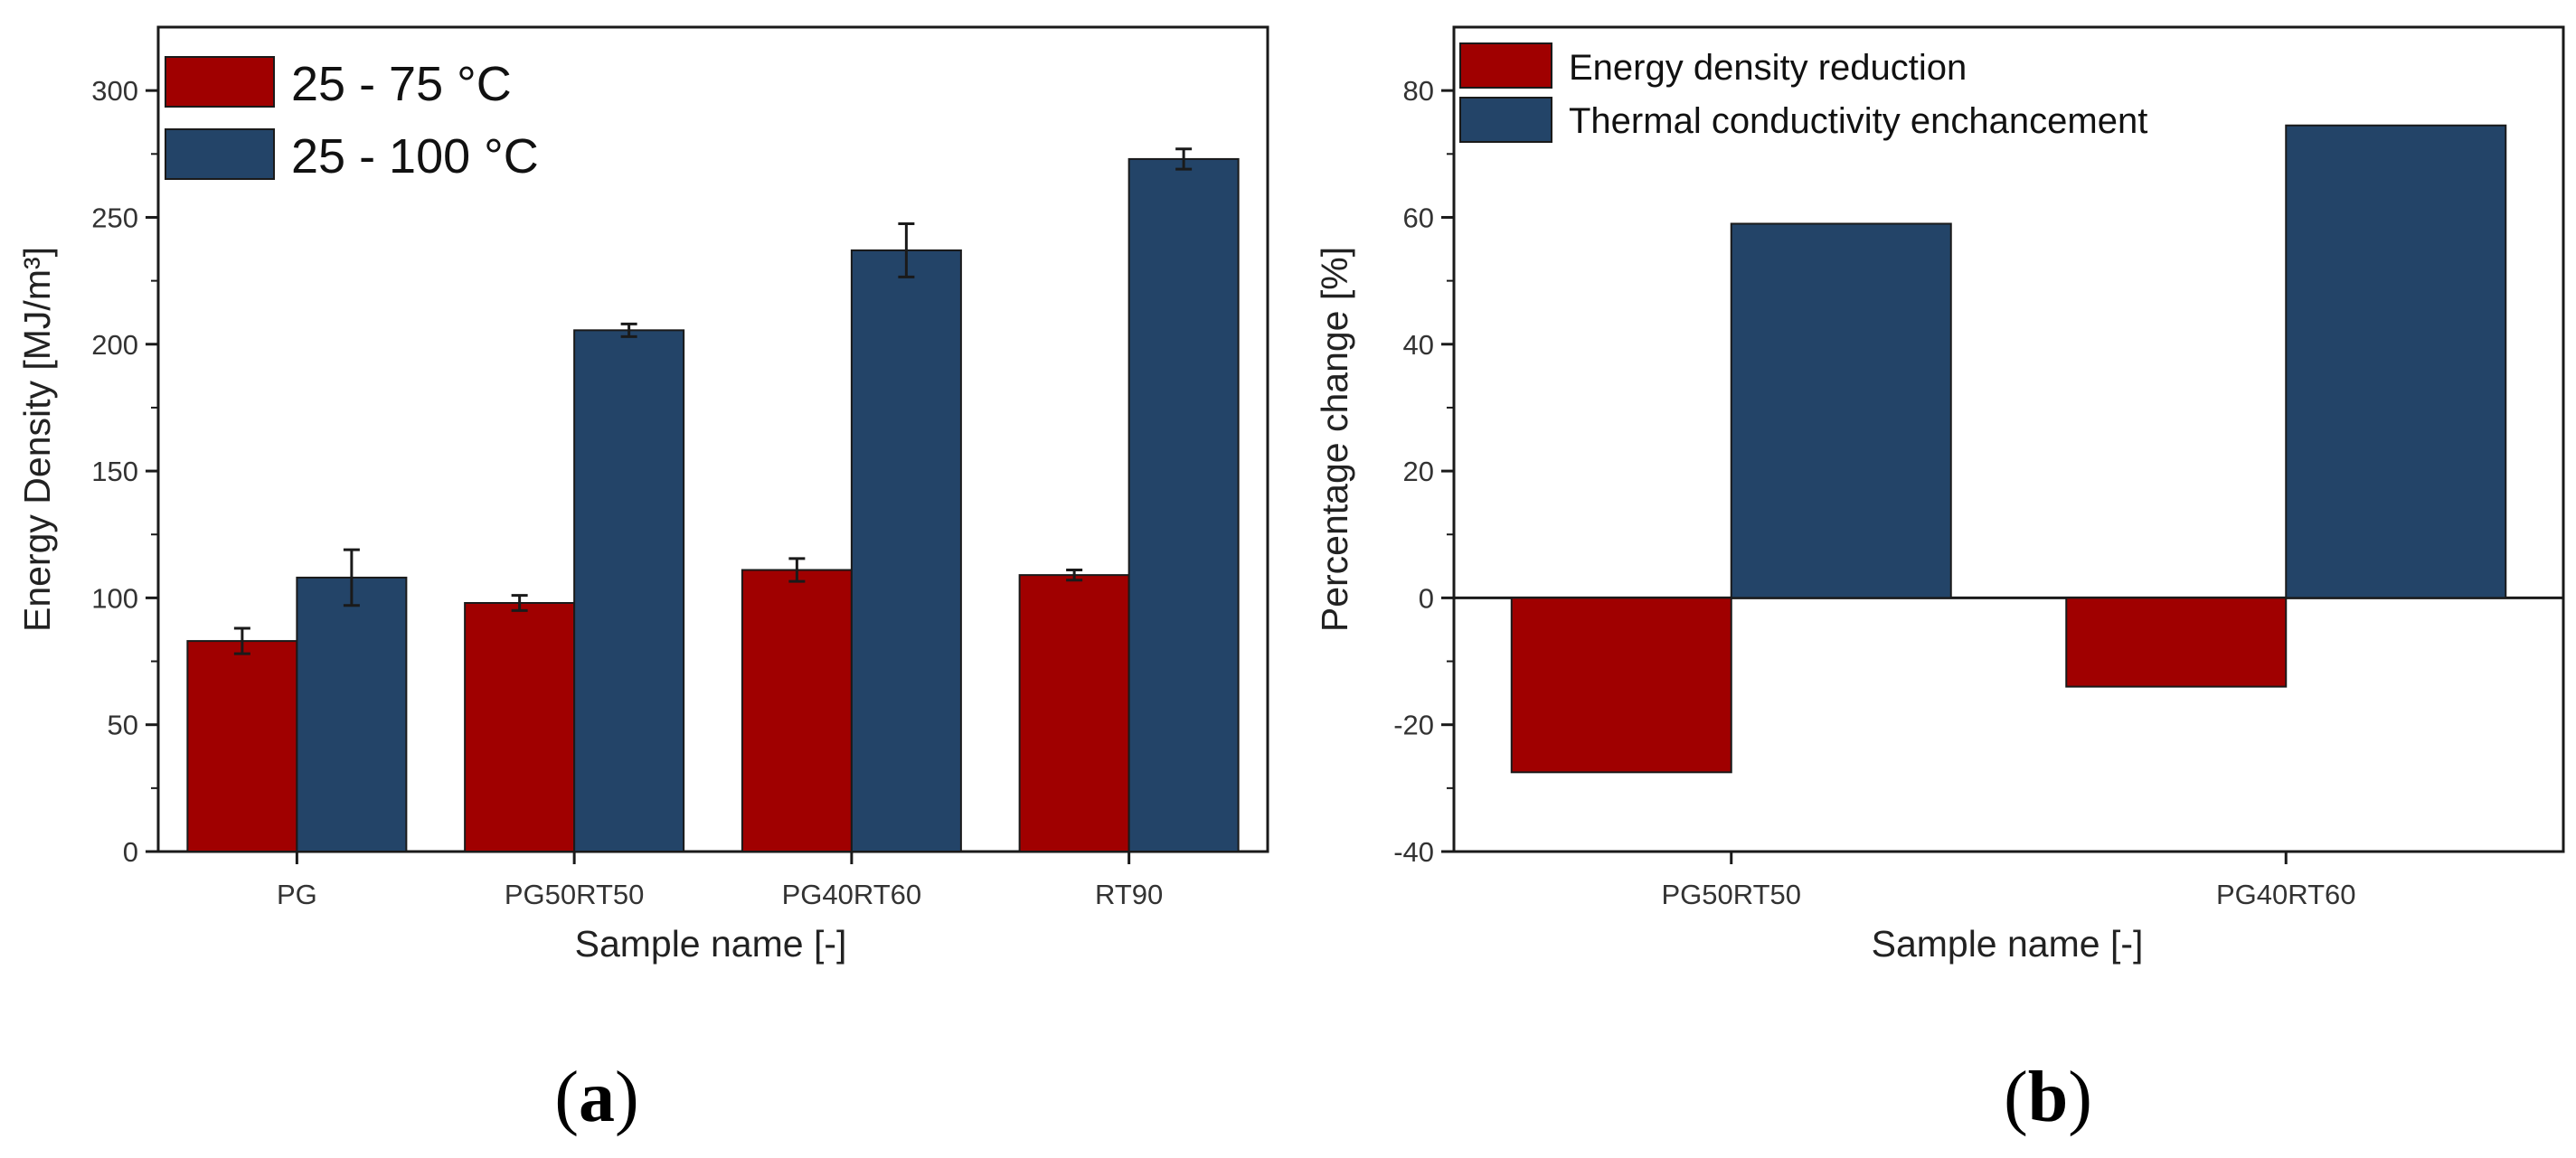  What do you see at coordinates (114, 598) in the screenshot?
I see `y-tick-label: 100` at bounding box center [114, 598].